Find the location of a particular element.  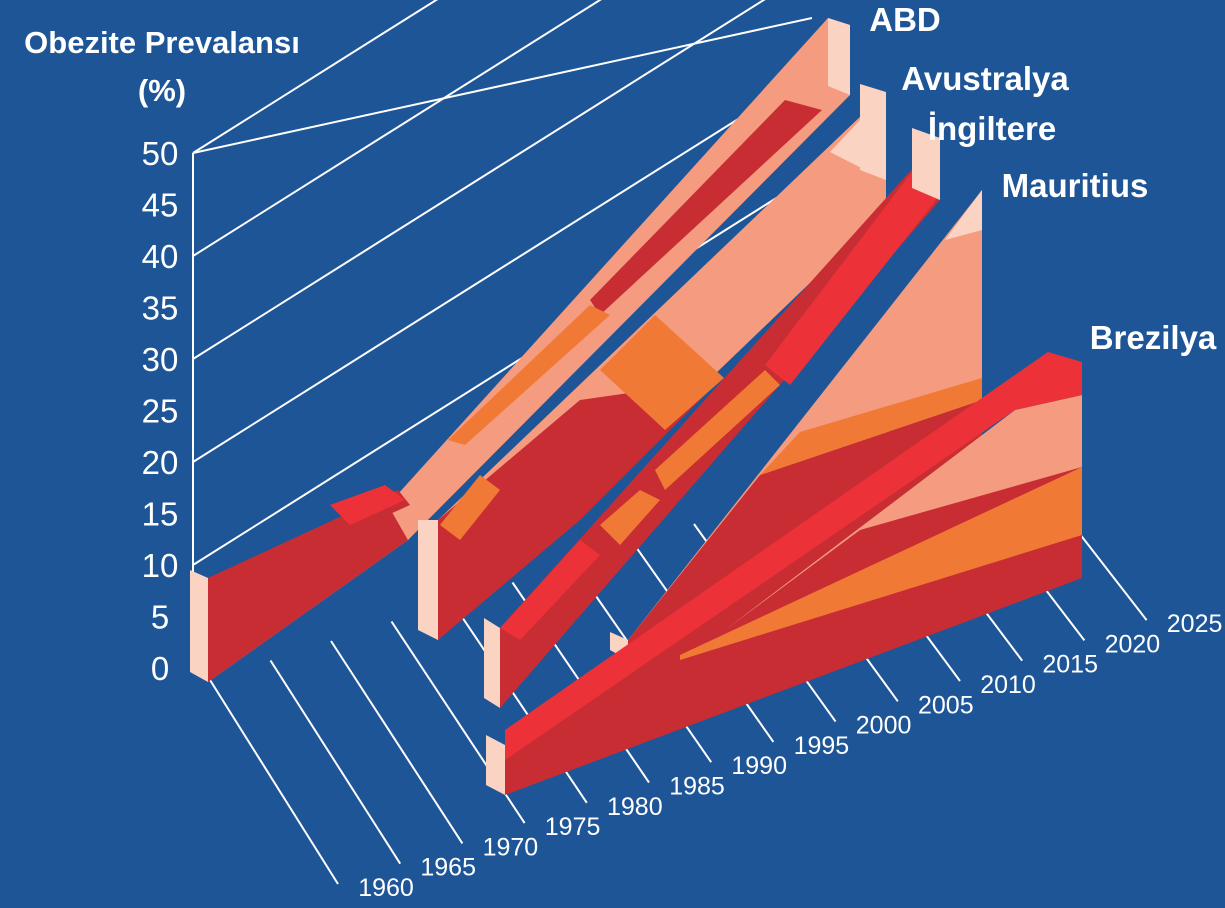

avustralya-band-orange is located at coordinates (662, 372).